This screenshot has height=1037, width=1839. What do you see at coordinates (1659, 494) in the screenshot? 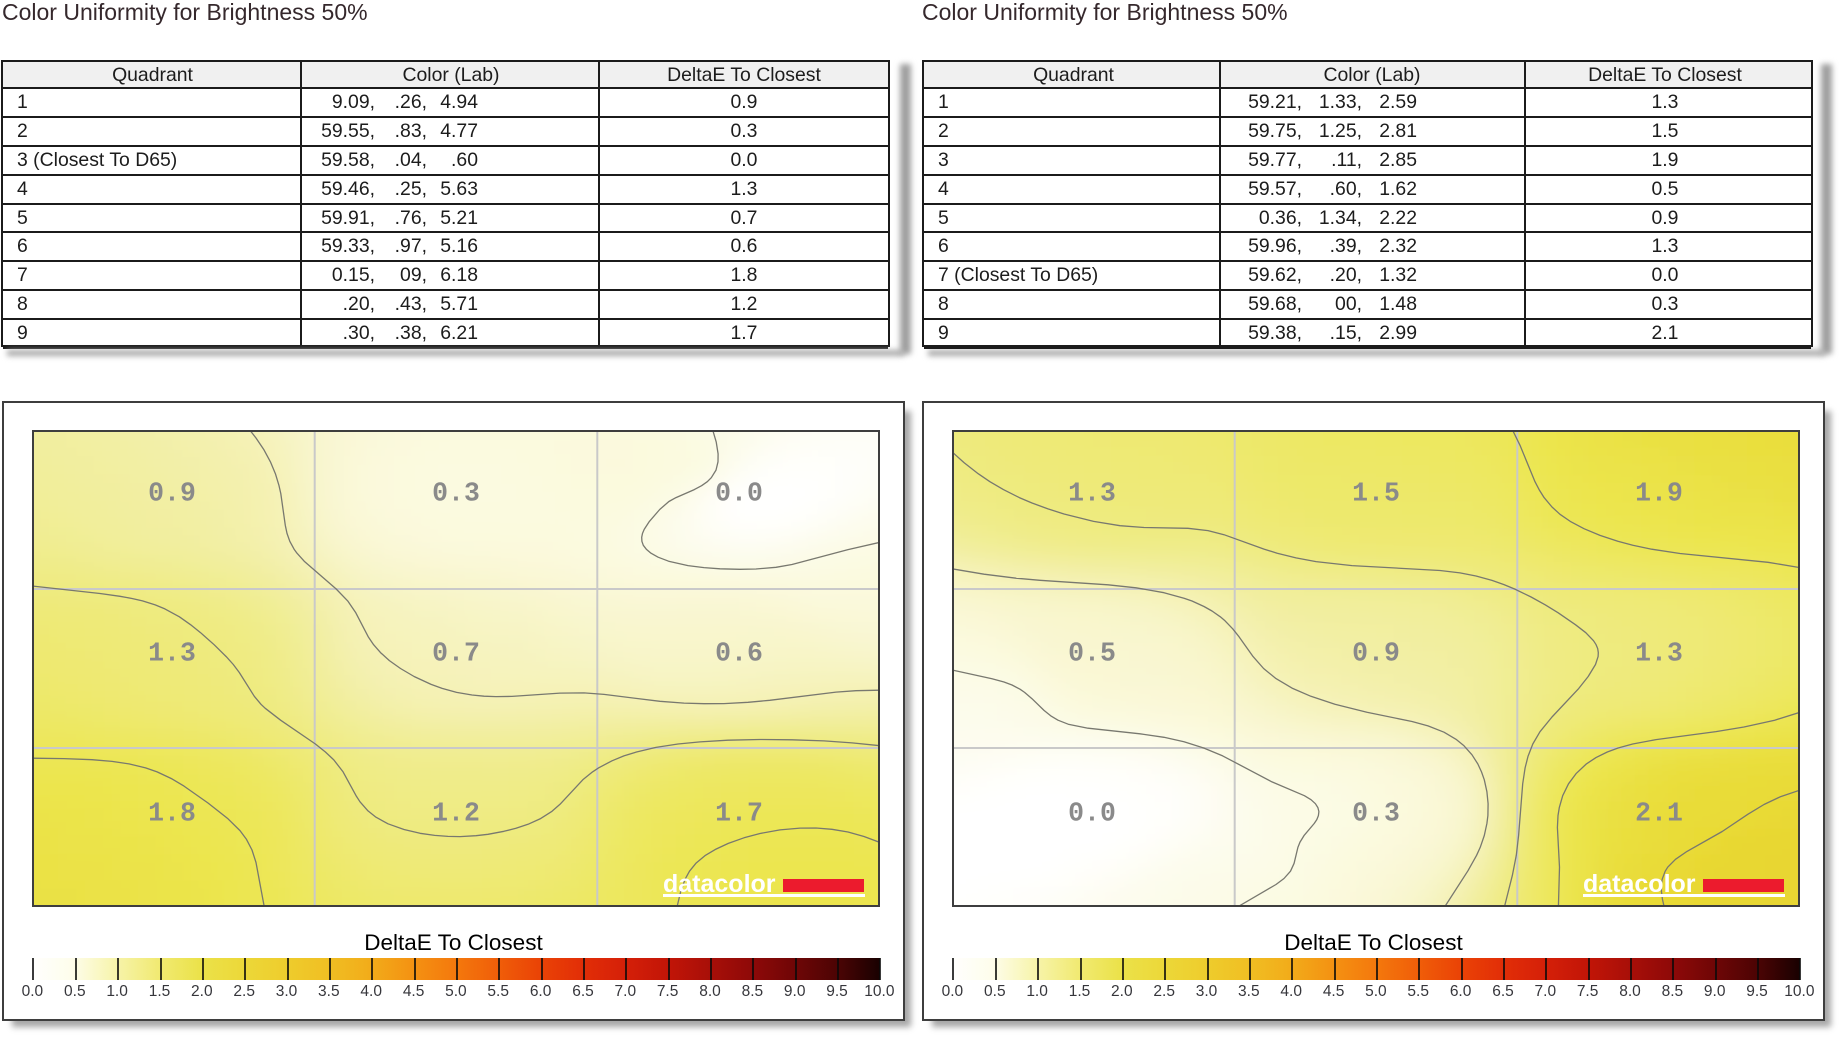
I see `svg-text: 1.9` at bounding box center [1659, 494].